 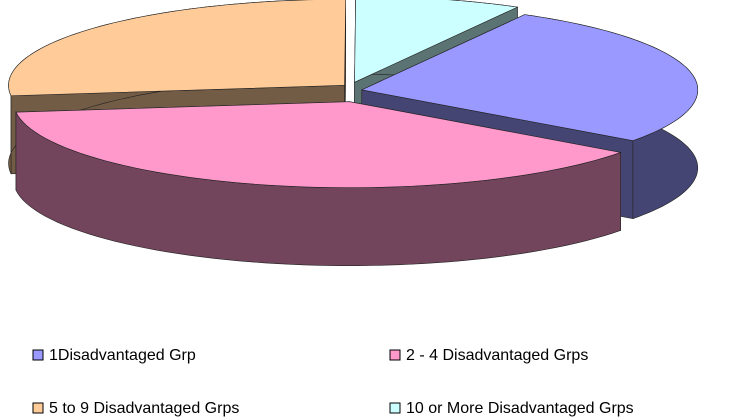 I want to click on legend-label: 10 or More Disadvantaged Grps, so click(x=520, y=408).